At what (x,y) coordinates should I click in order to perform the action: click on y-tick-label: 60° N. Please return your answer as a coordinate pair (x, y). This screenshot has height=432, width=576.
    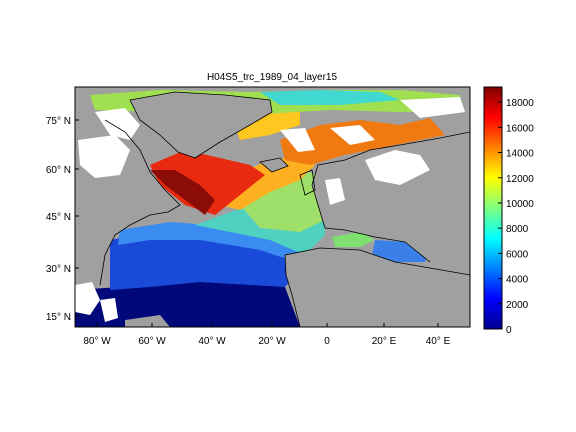
    Looking at the image, I should click on (58, 170).